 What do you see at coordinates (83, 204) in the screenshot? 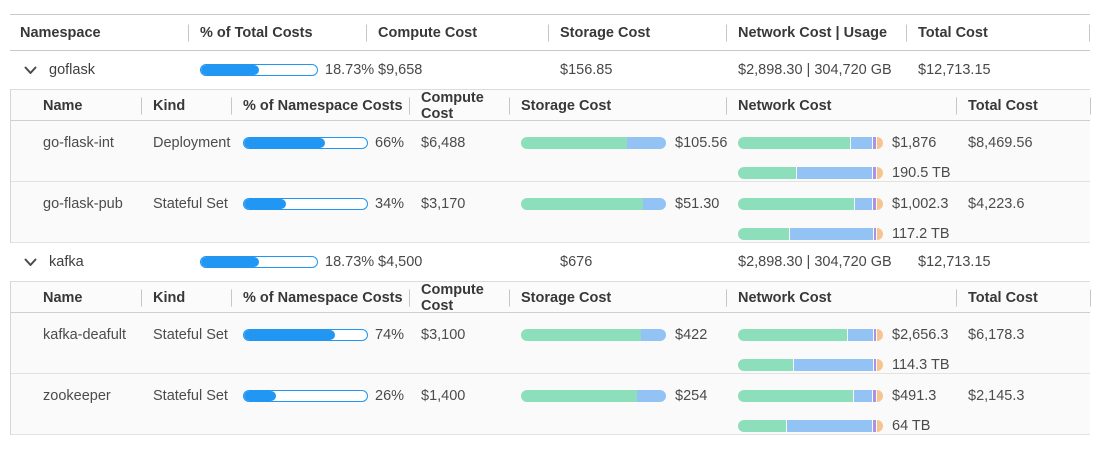
I see `workload-name: go-flask-pub` at bounding box center [83, 204].